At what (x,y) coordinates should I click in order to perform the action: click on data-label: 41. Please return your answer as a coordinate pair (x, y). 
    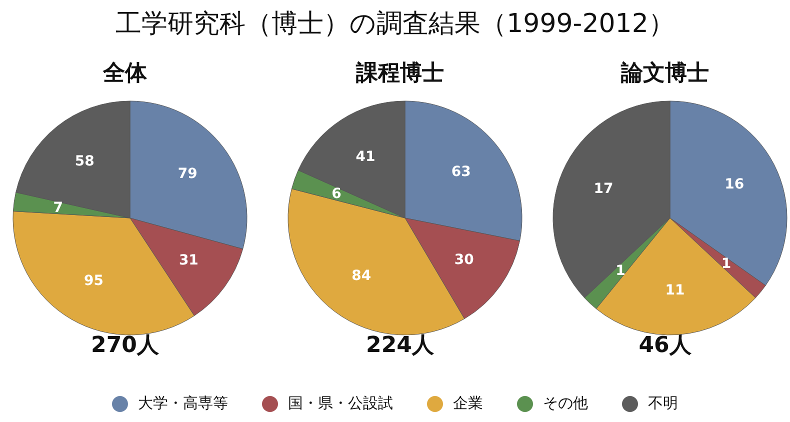
    Looking at the image, I should click on (366, 157).